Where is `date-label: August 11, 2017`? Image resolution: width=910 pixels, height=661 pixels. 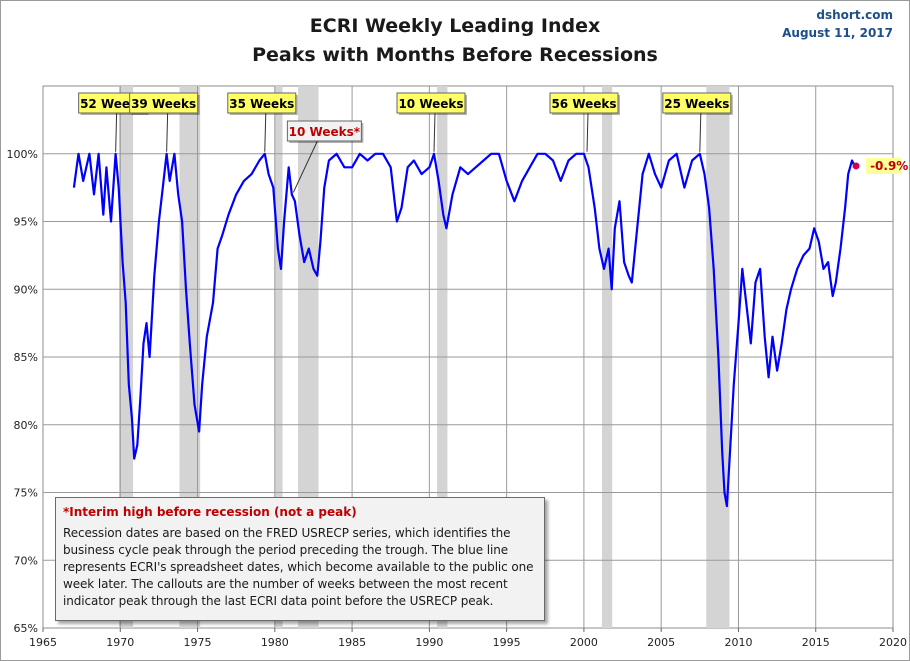 date-label: August 11, 2017 is located at coordinates (837, 33).